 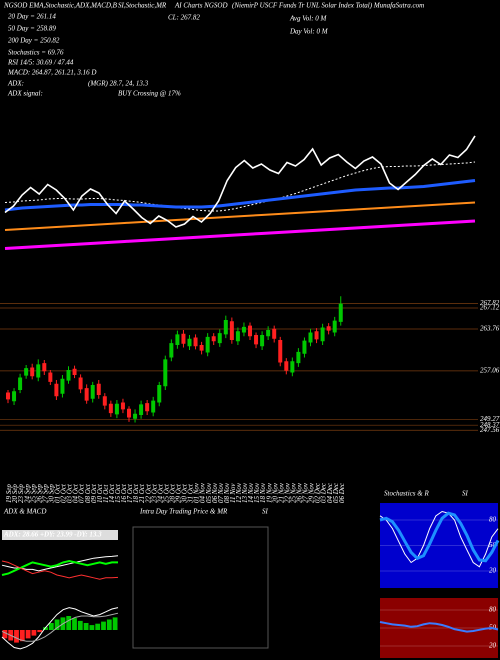 I want to click on x-tick-label: 12 Nov, so click(x=239, y=492).